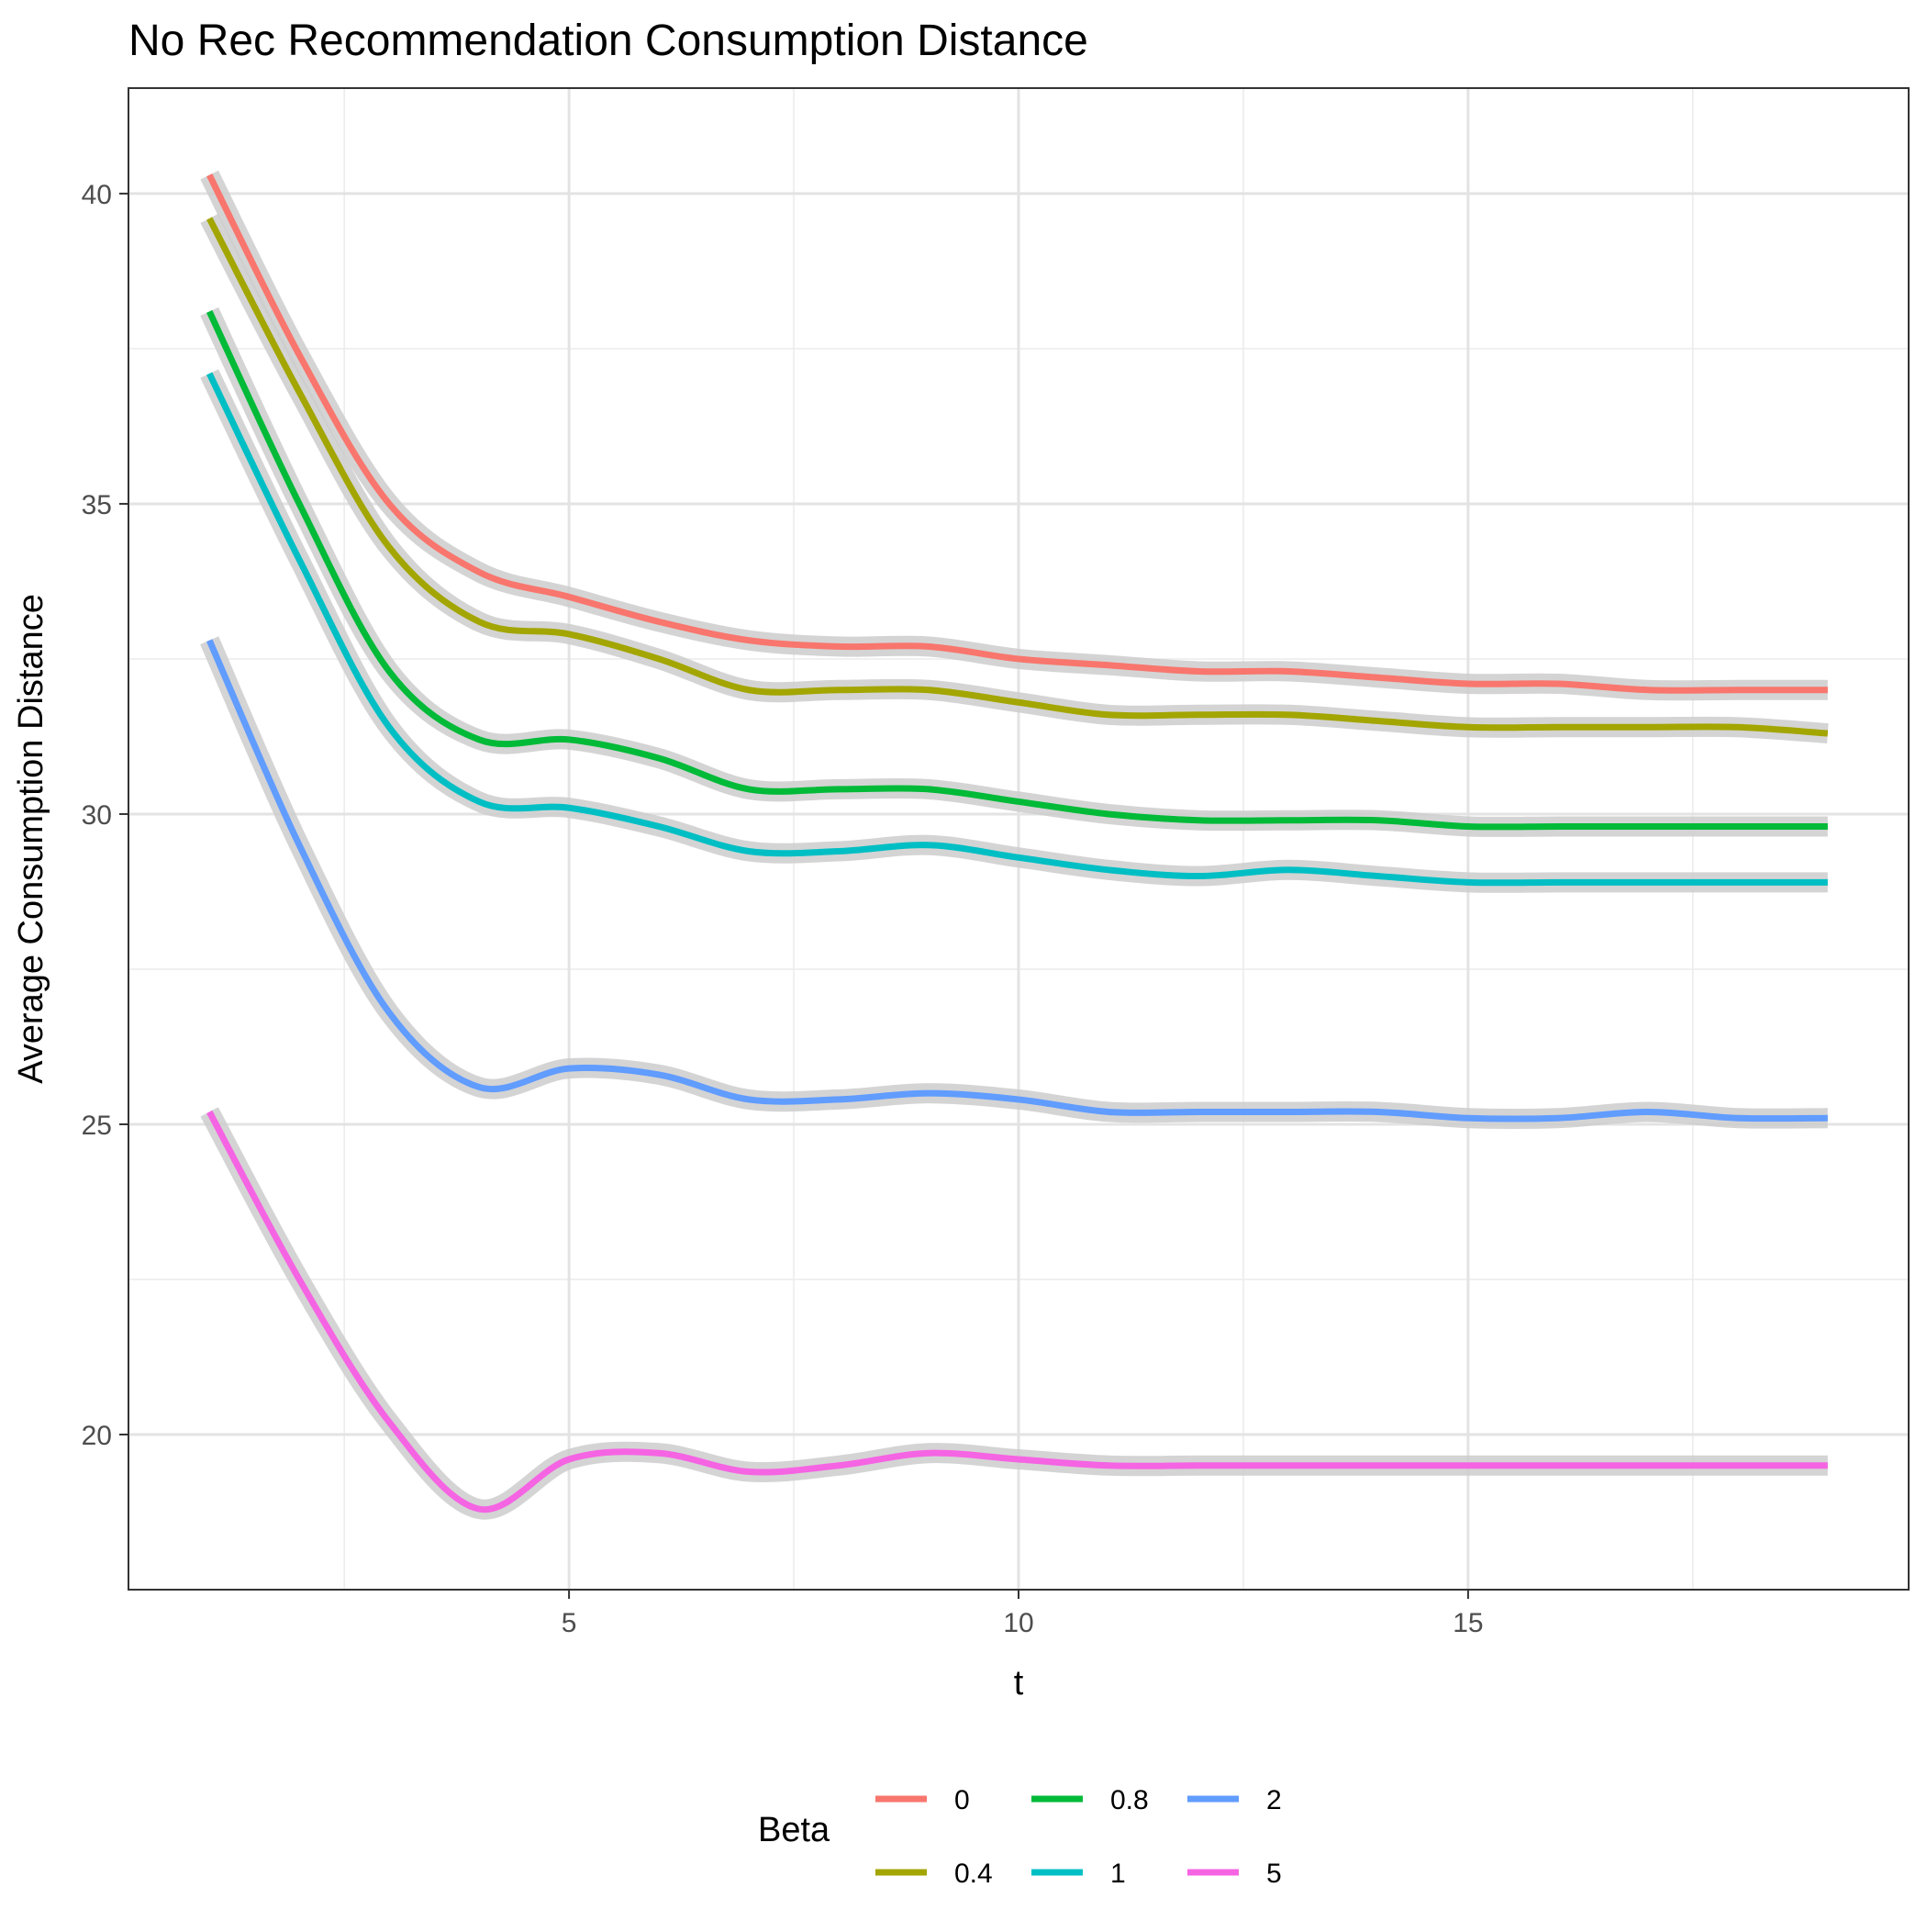 This screenshot has height=1932, width=1927. What do you see at coordinates (31, 839) in the screenshot?
I see `y-axis-title: Average Consumption Distance` at bounding box center [31, 839].